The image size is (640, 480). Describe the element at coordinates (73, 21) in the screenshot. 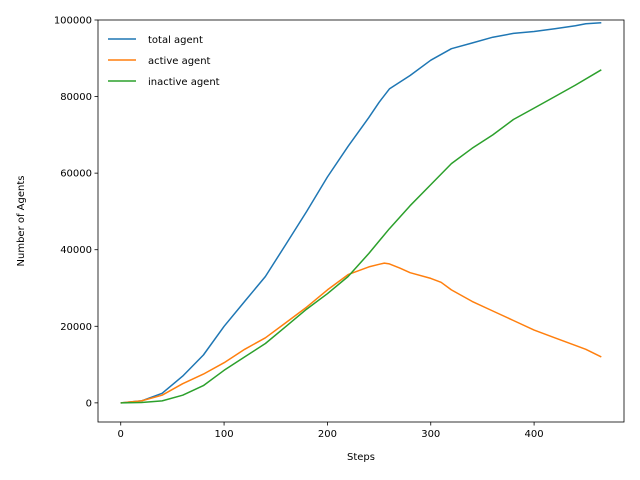

I see `y-tick-label: 100000` at that location.